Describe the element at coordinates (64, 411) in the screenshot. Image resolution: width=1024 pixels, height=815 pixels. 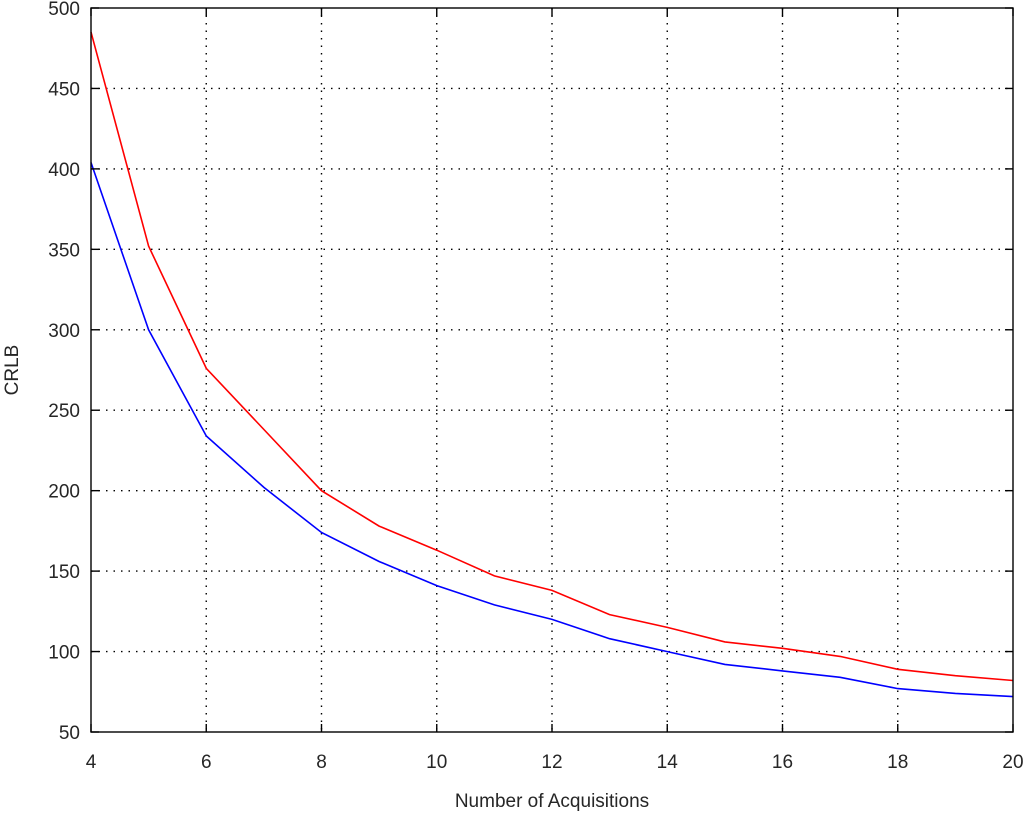
I see `y-tick-label: 250` at that location.